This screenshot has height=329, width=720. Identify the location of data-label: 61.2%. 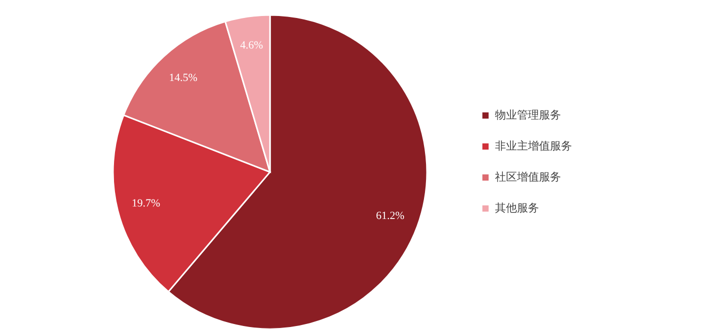
(390, 216).